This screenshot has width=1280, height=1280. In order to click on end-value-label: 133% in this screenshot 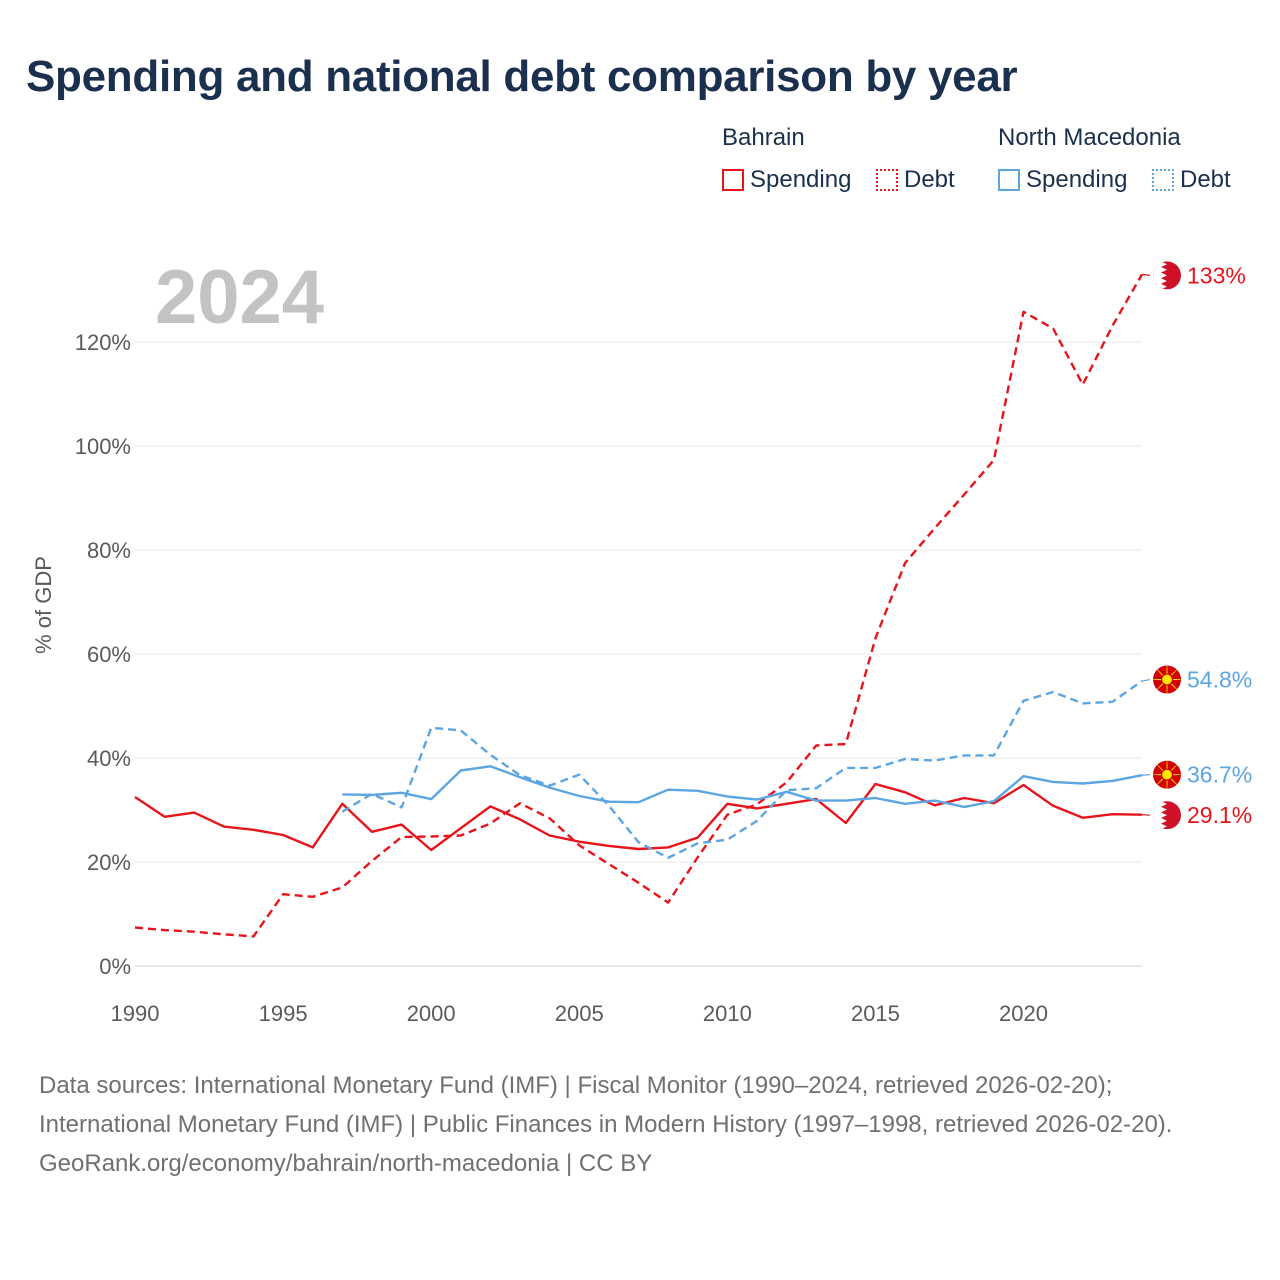, I will do `click(1216, 275)`.